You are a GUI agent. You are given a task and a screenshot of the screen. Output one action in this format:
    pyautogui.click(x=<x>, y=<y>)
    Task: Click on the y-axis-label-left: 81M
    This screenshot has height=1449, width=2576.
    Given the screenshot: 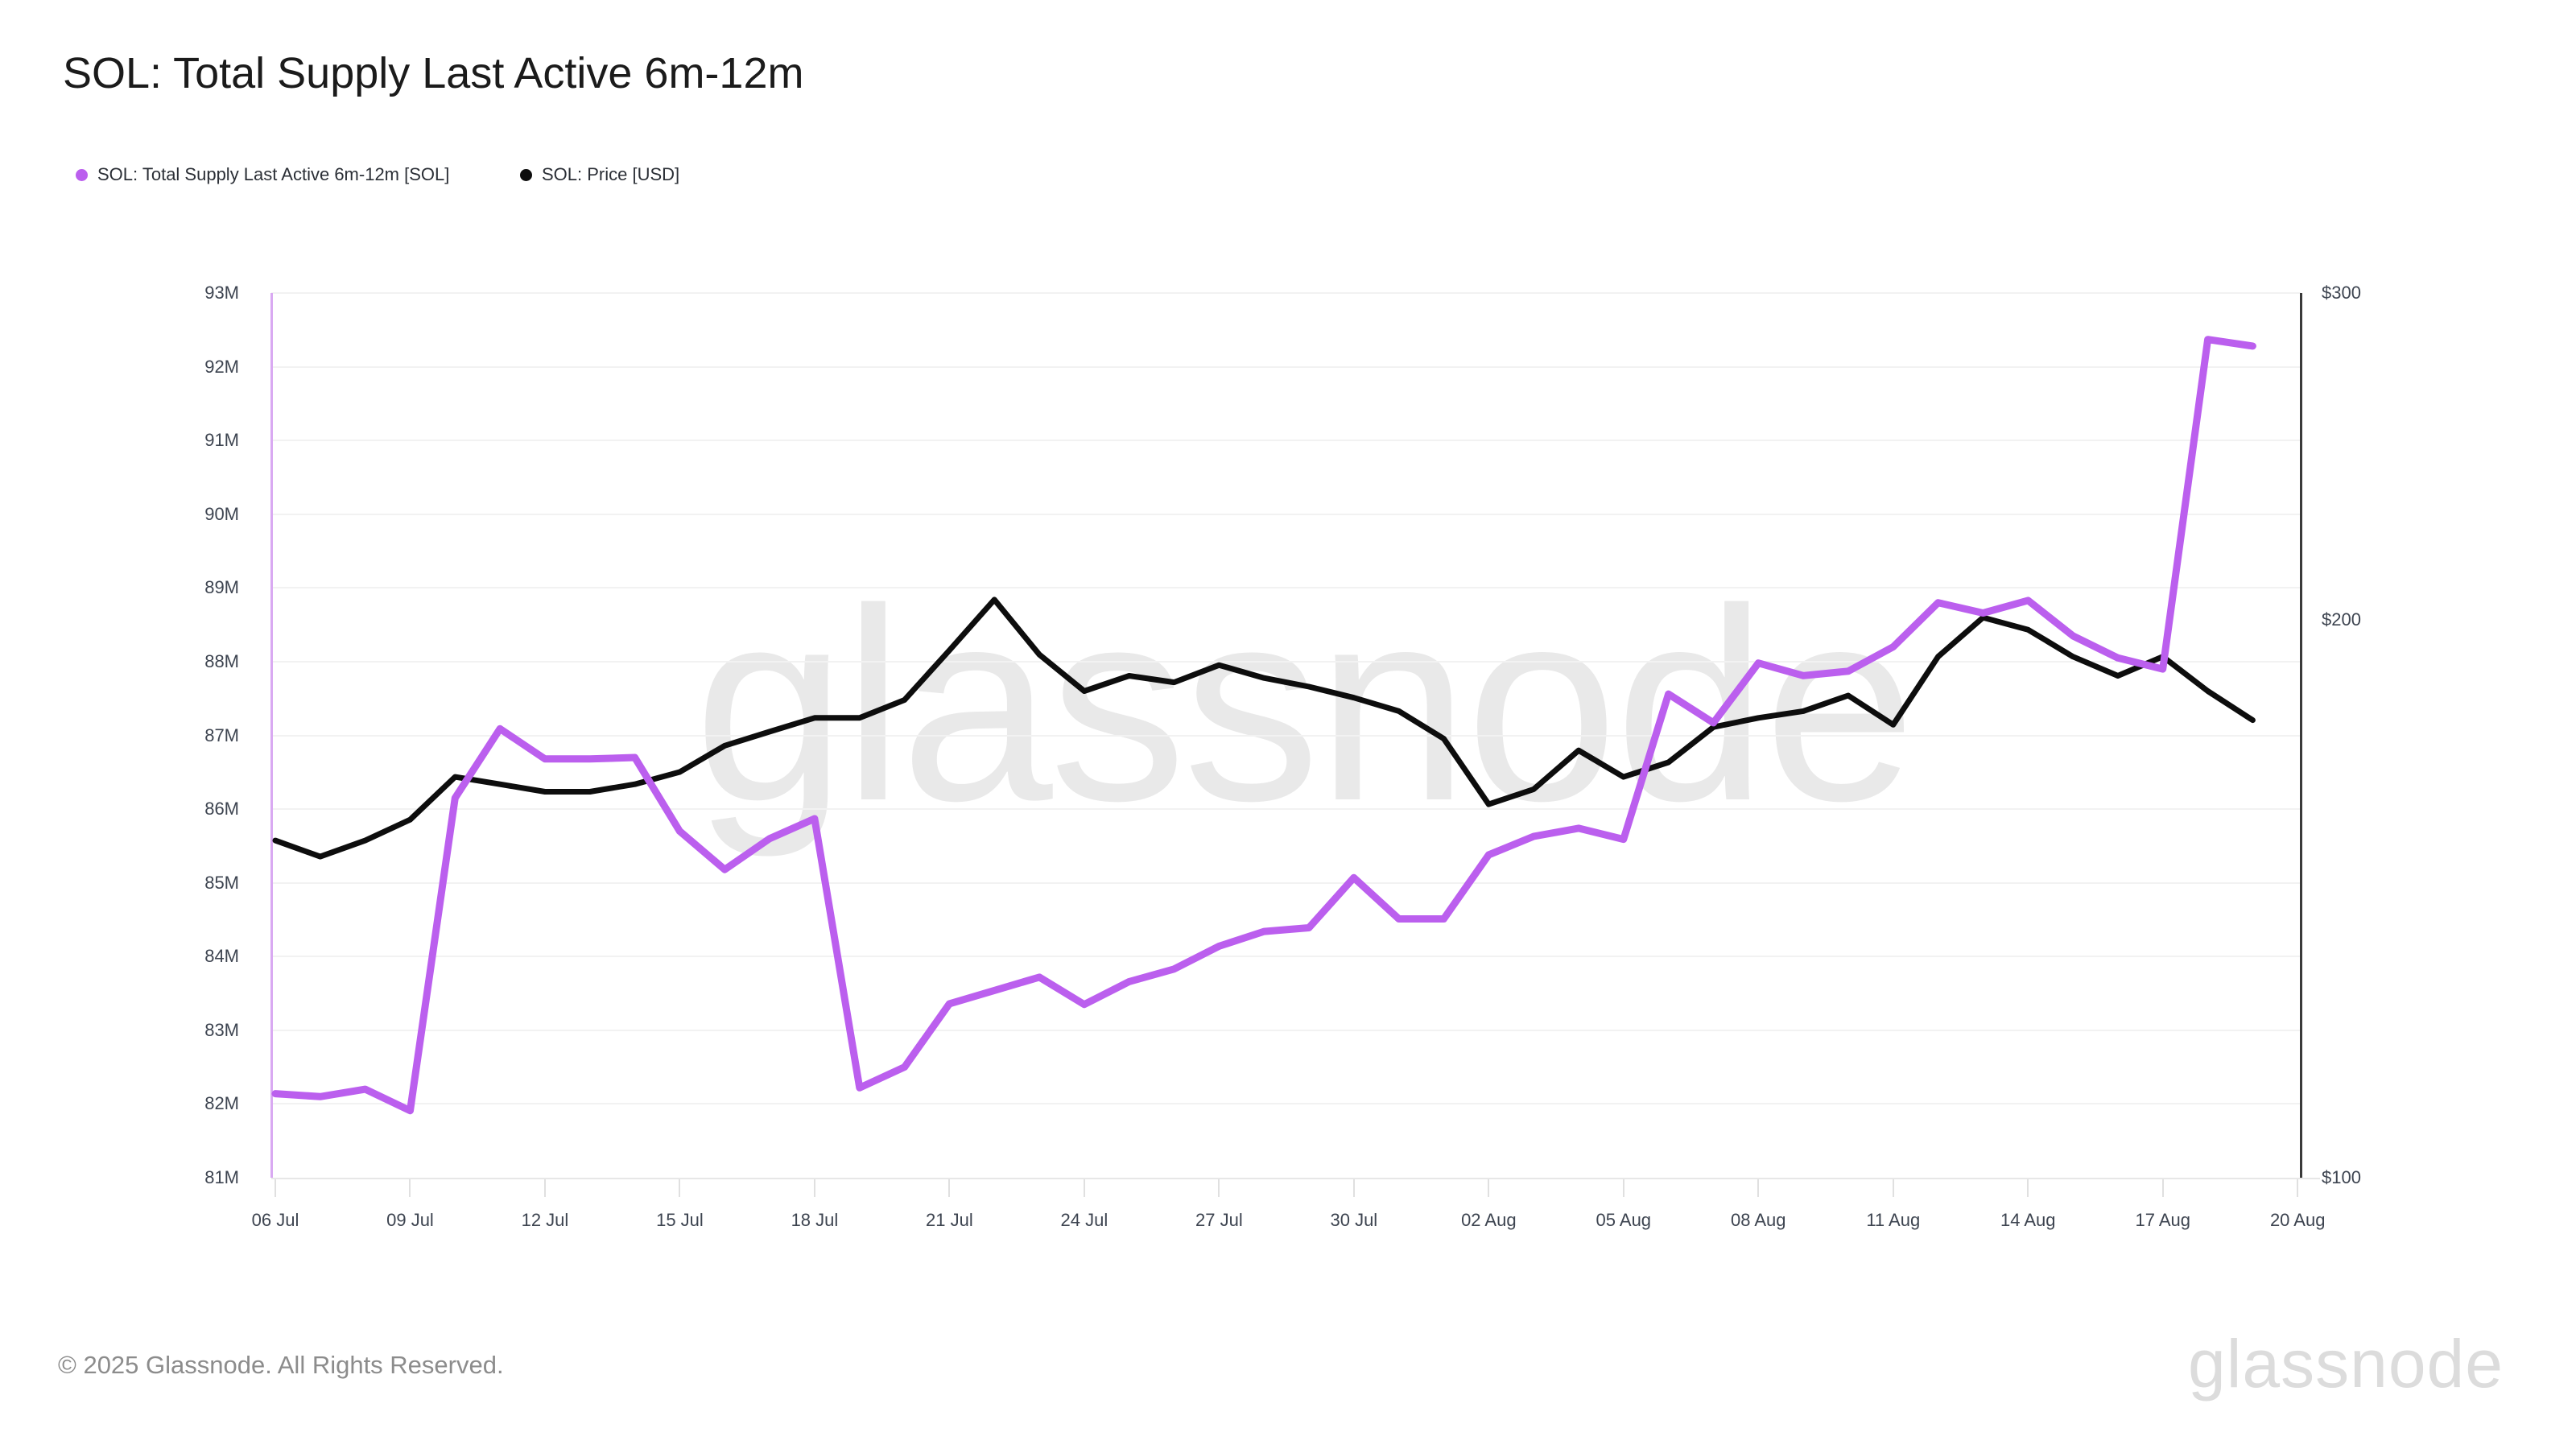 What is the action you would take?
    pyautogui.click(x=221, y=1177)
    